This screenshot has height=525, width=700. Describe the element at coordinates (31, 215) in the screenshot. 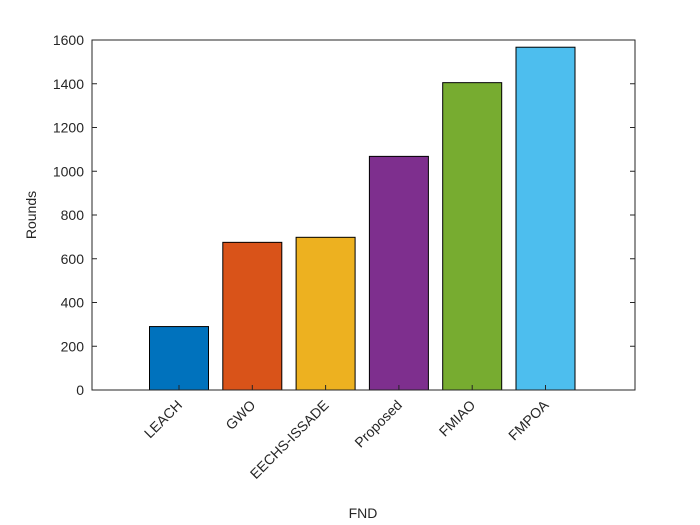

I see `y-axis-label: Rounds` at that location.